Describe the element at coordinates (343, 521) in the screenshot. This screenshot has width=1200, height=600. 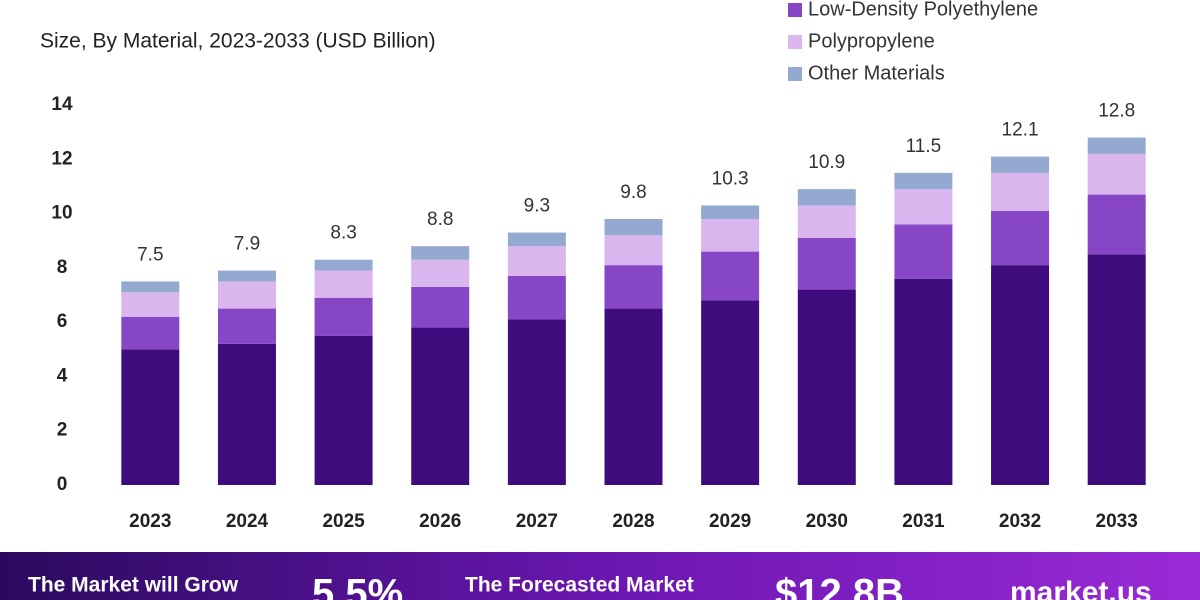
I see `x-tick-label: 2025` at that location.